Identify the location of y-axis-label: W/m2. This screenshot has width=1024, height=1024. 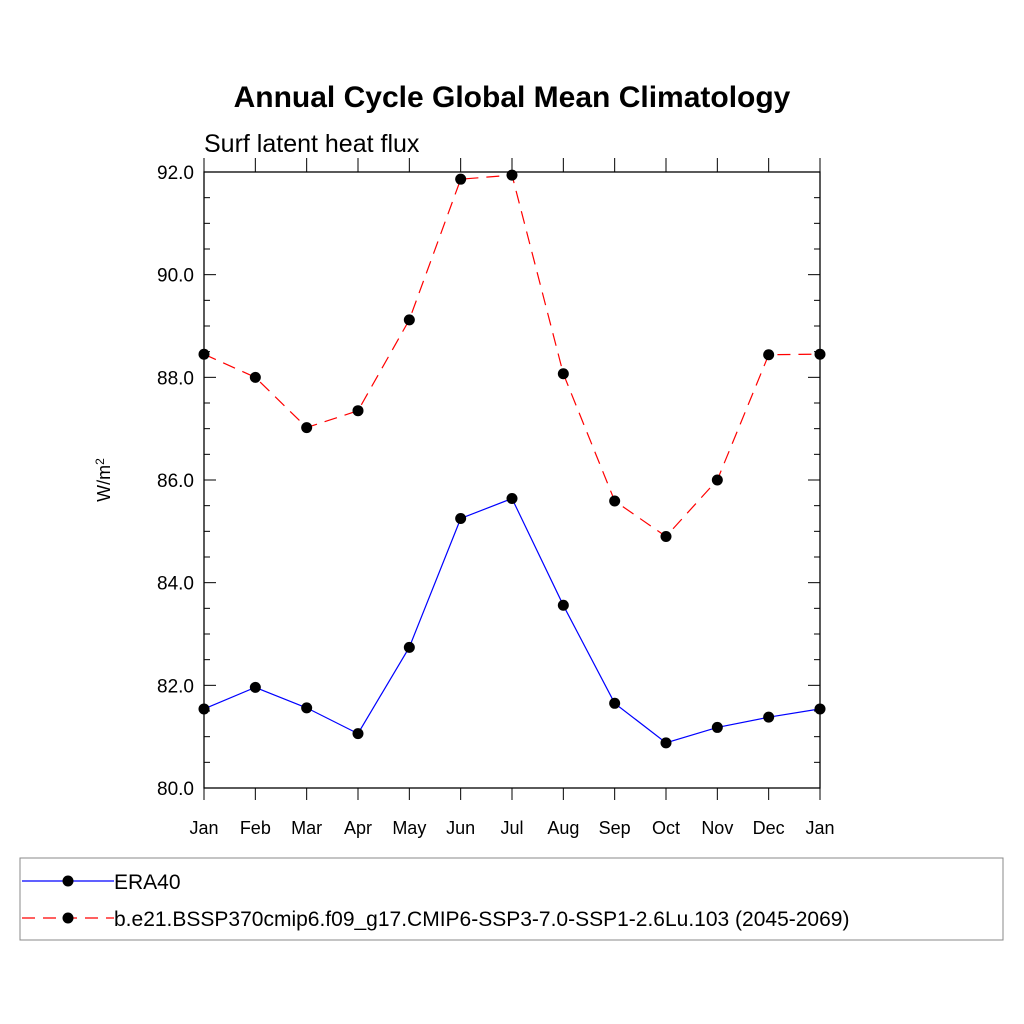
(103, 480).